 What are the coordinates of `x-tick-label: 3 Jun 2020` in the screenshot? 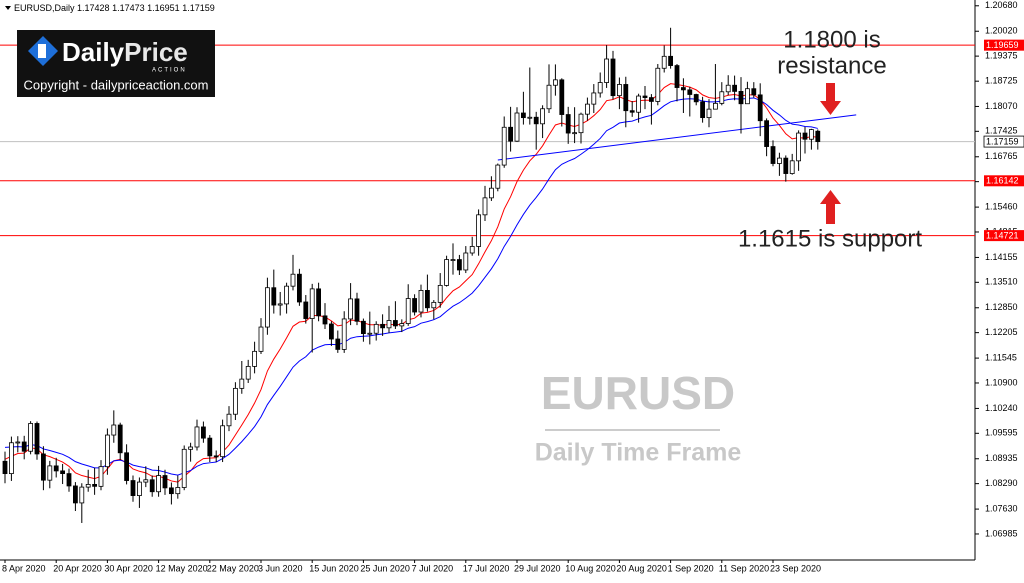 It's located at (280, 568).